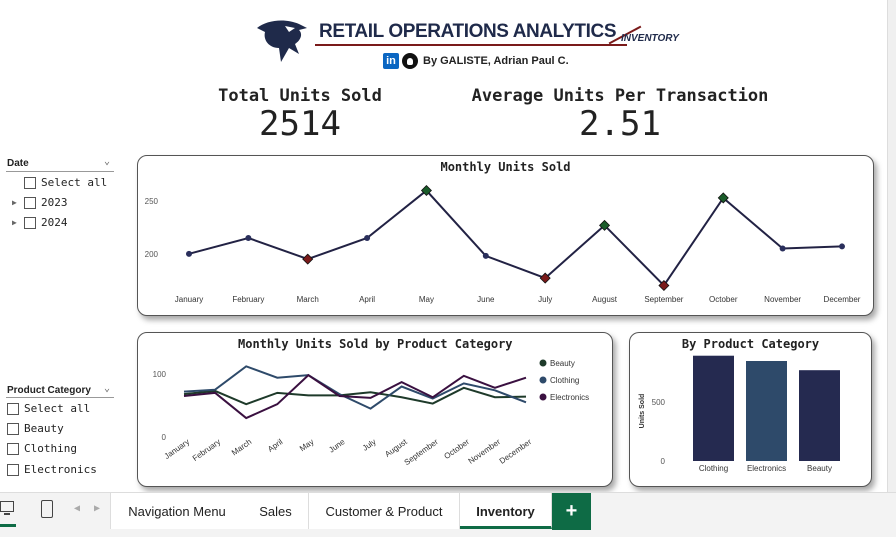  I want to click on legend-marker-electronics, so click(543, 397).